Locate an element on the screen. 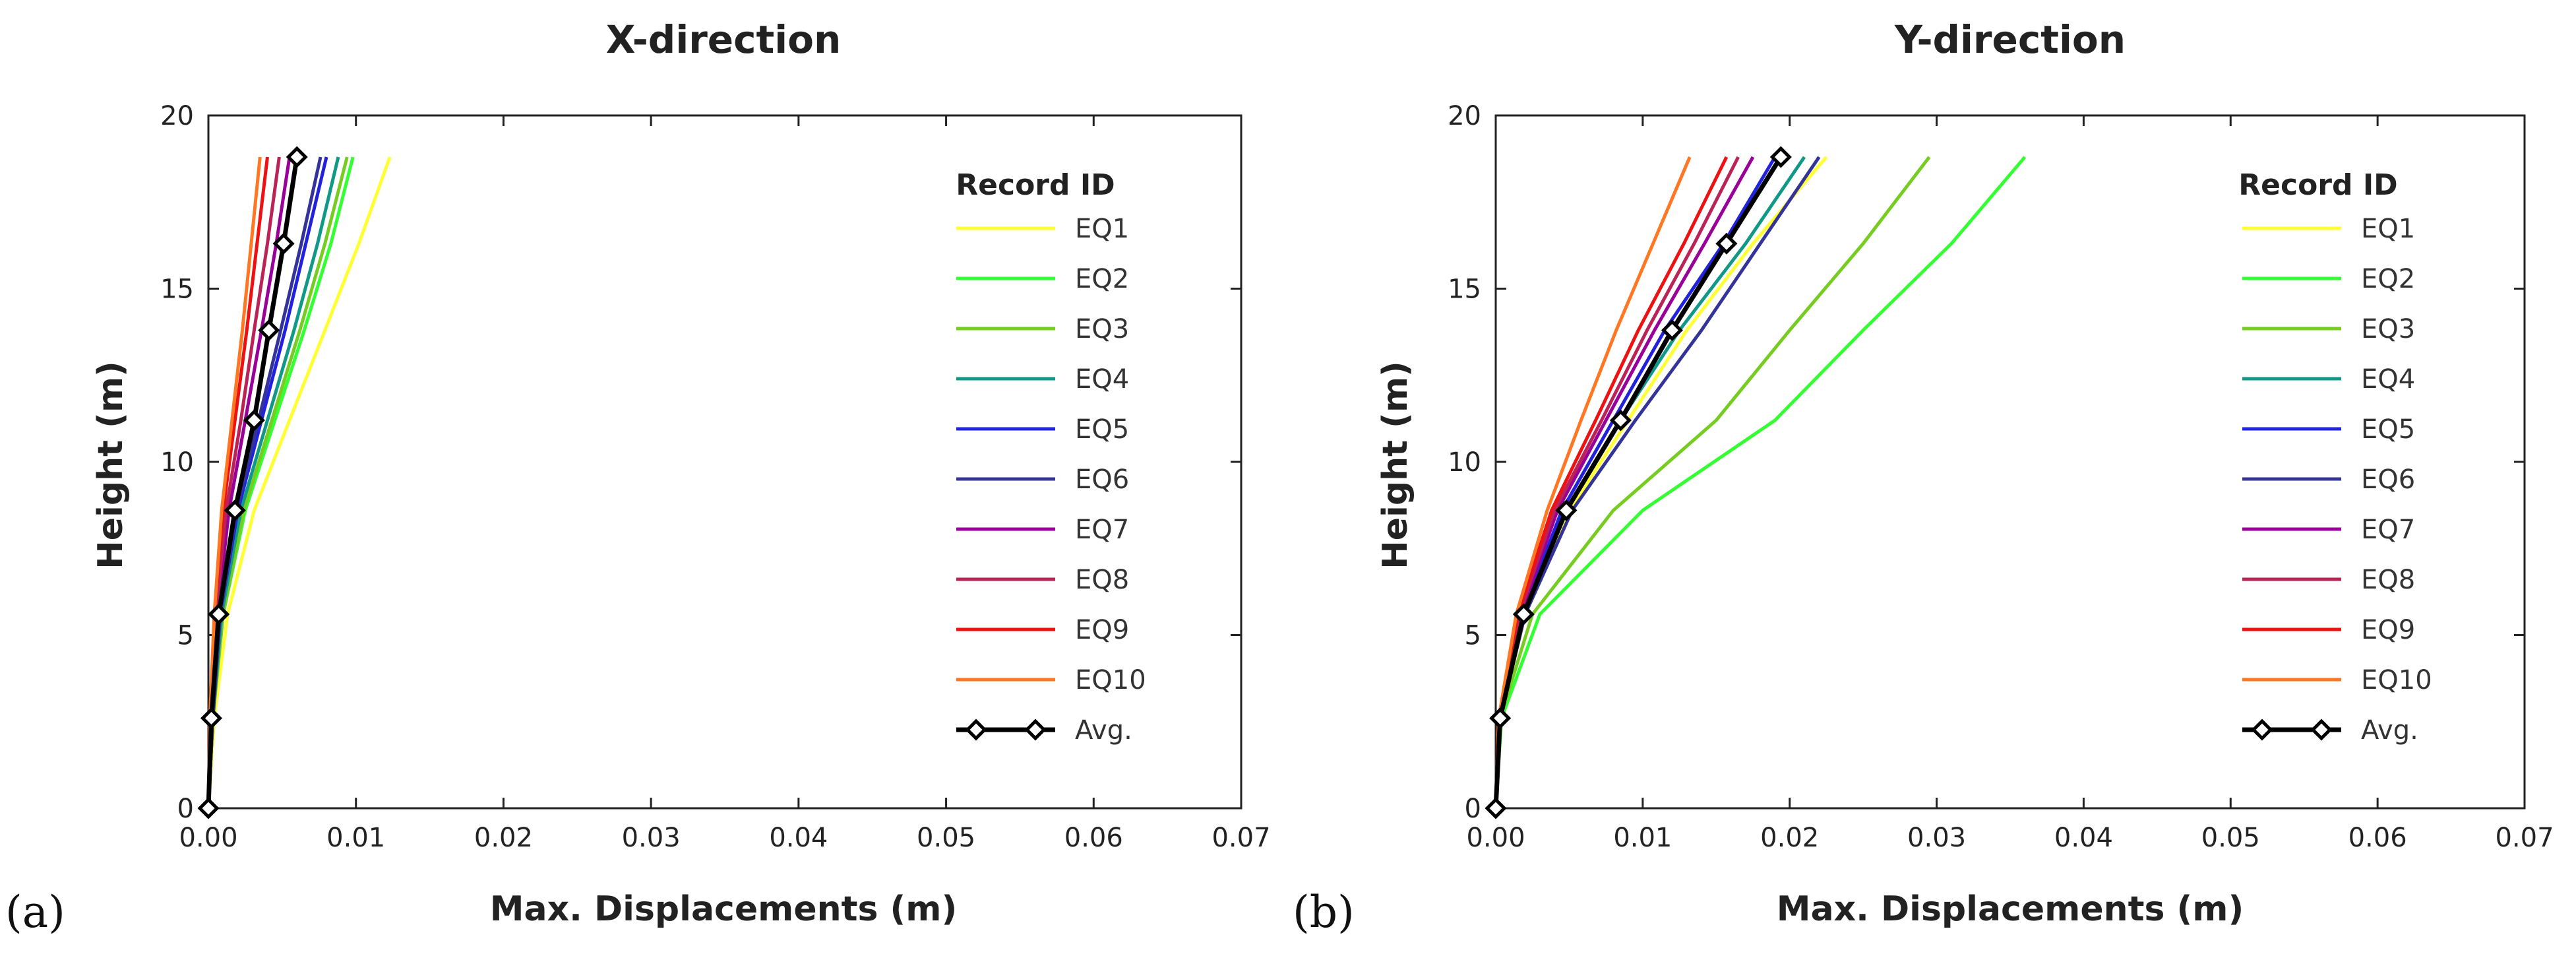 The width and height of the screenshot is (2576, 960). series-line-eq8 is located at coordinates (1617, 482).